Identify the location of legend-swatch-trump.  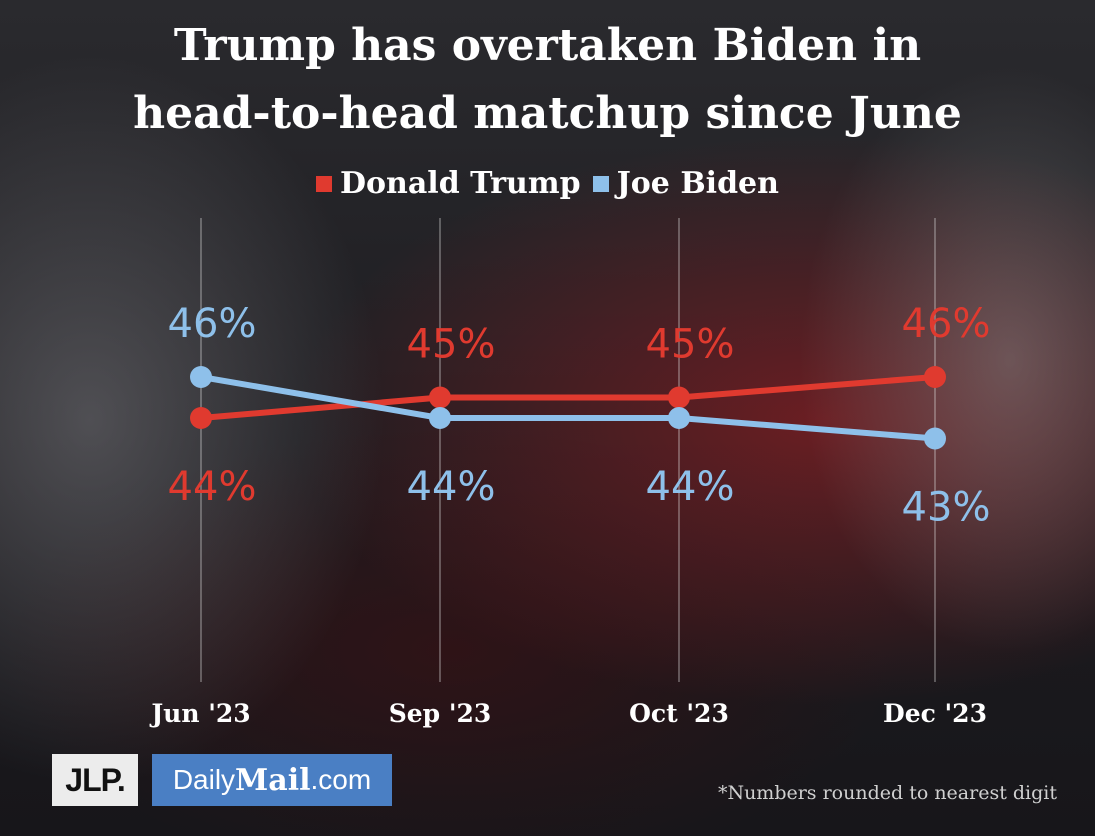
(324, 183).